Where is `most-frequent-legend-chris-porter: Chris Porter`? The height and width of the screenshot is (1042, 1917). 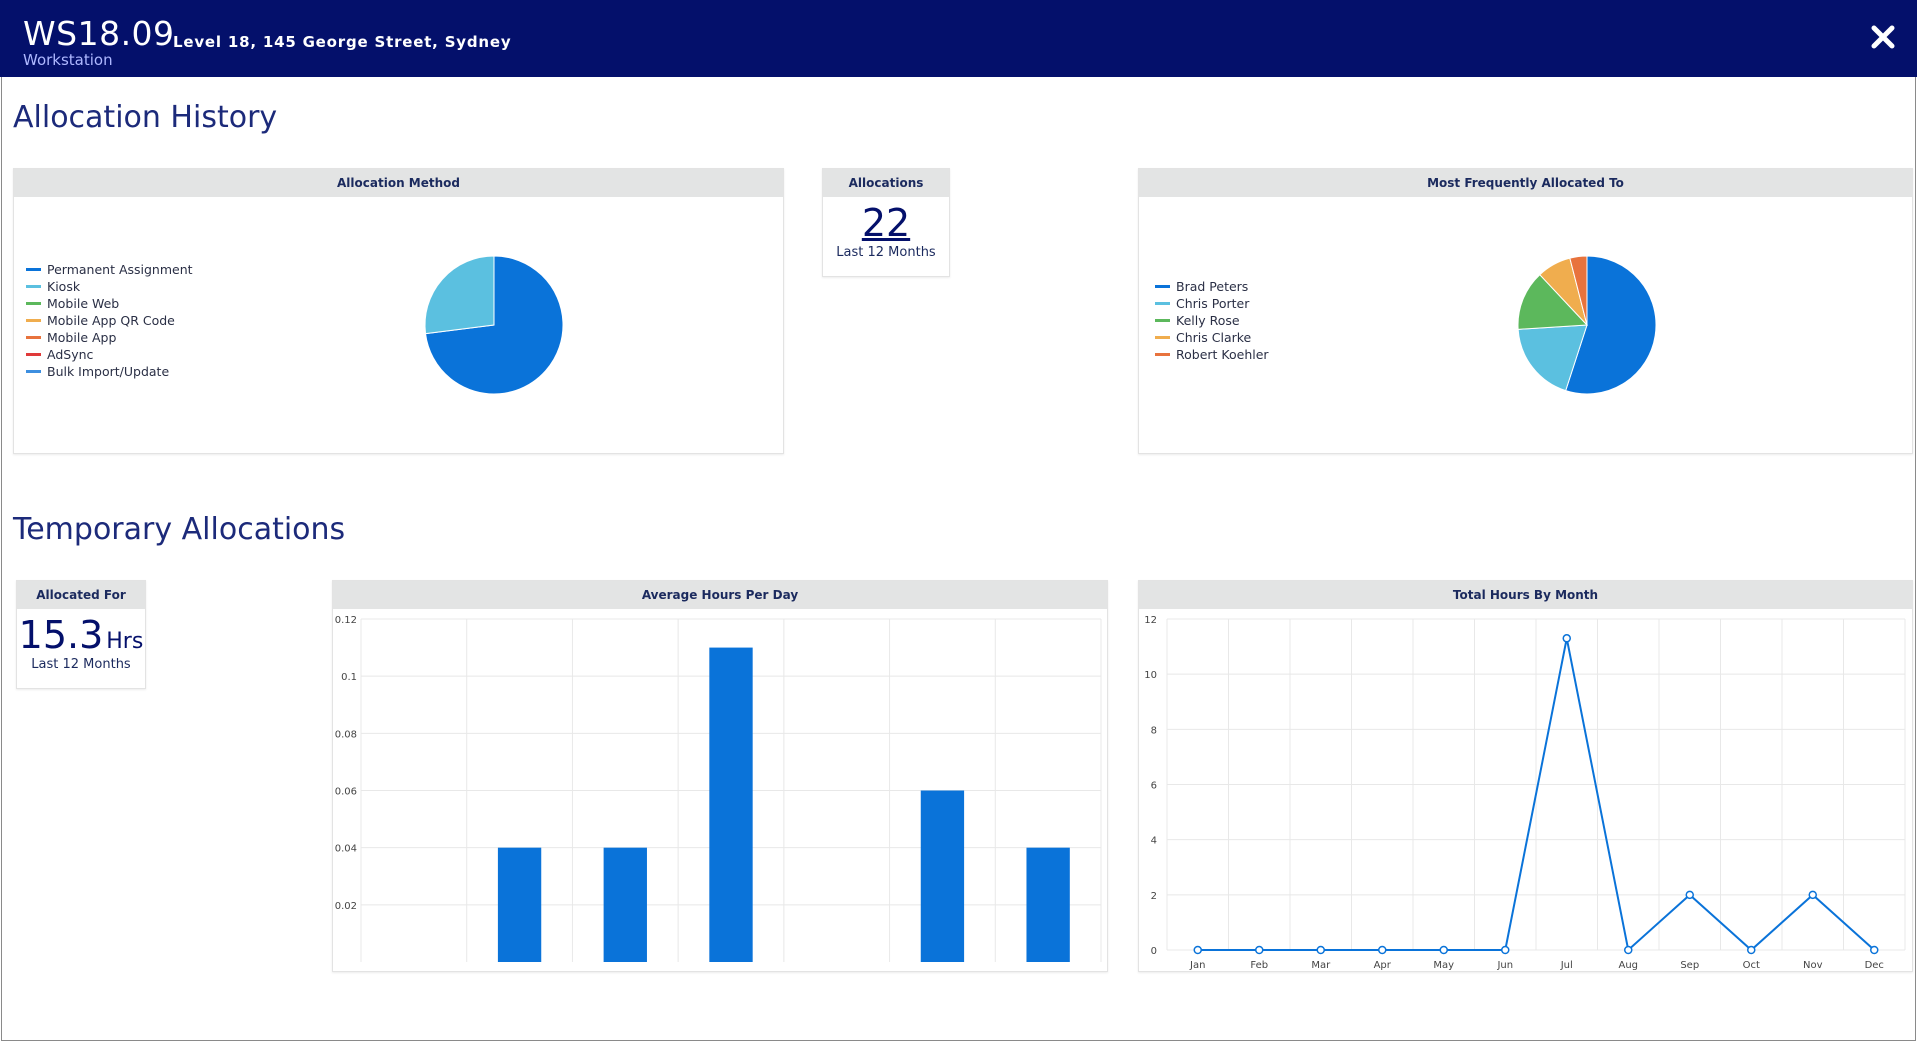
most-frequent-legend-chris-porter: Chris Porter is located at coordinates (1212, 303).